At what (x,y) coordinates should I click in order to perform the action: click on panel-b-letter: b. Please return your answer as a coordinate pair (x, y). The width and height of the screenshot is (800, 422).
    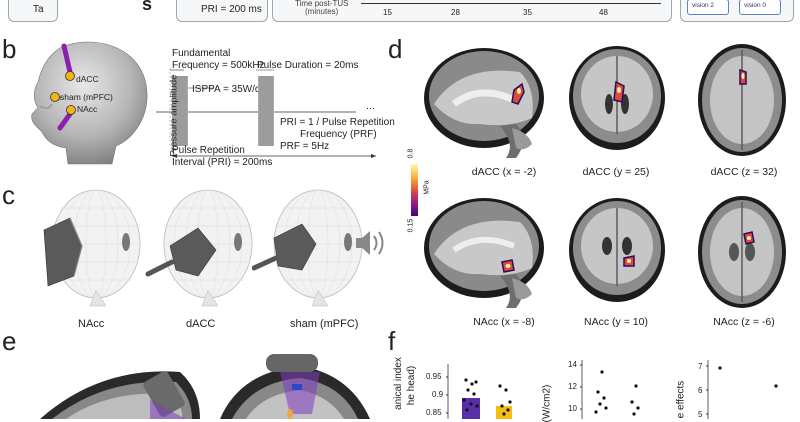
    Looking at the image, I should click on (9, 49).